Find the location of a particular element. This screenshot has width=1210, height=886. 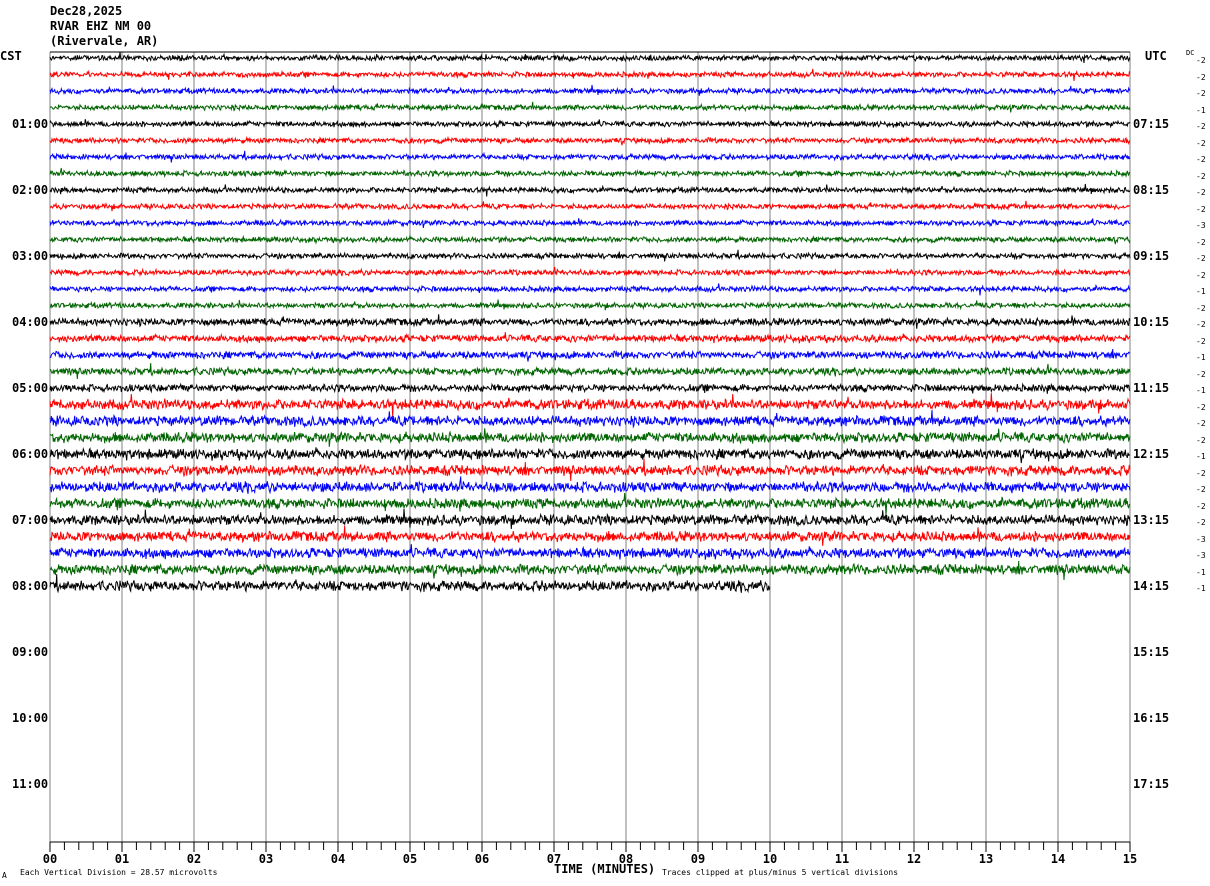

right-hour-label: 10:15 is located at coordinates (1151, 322).